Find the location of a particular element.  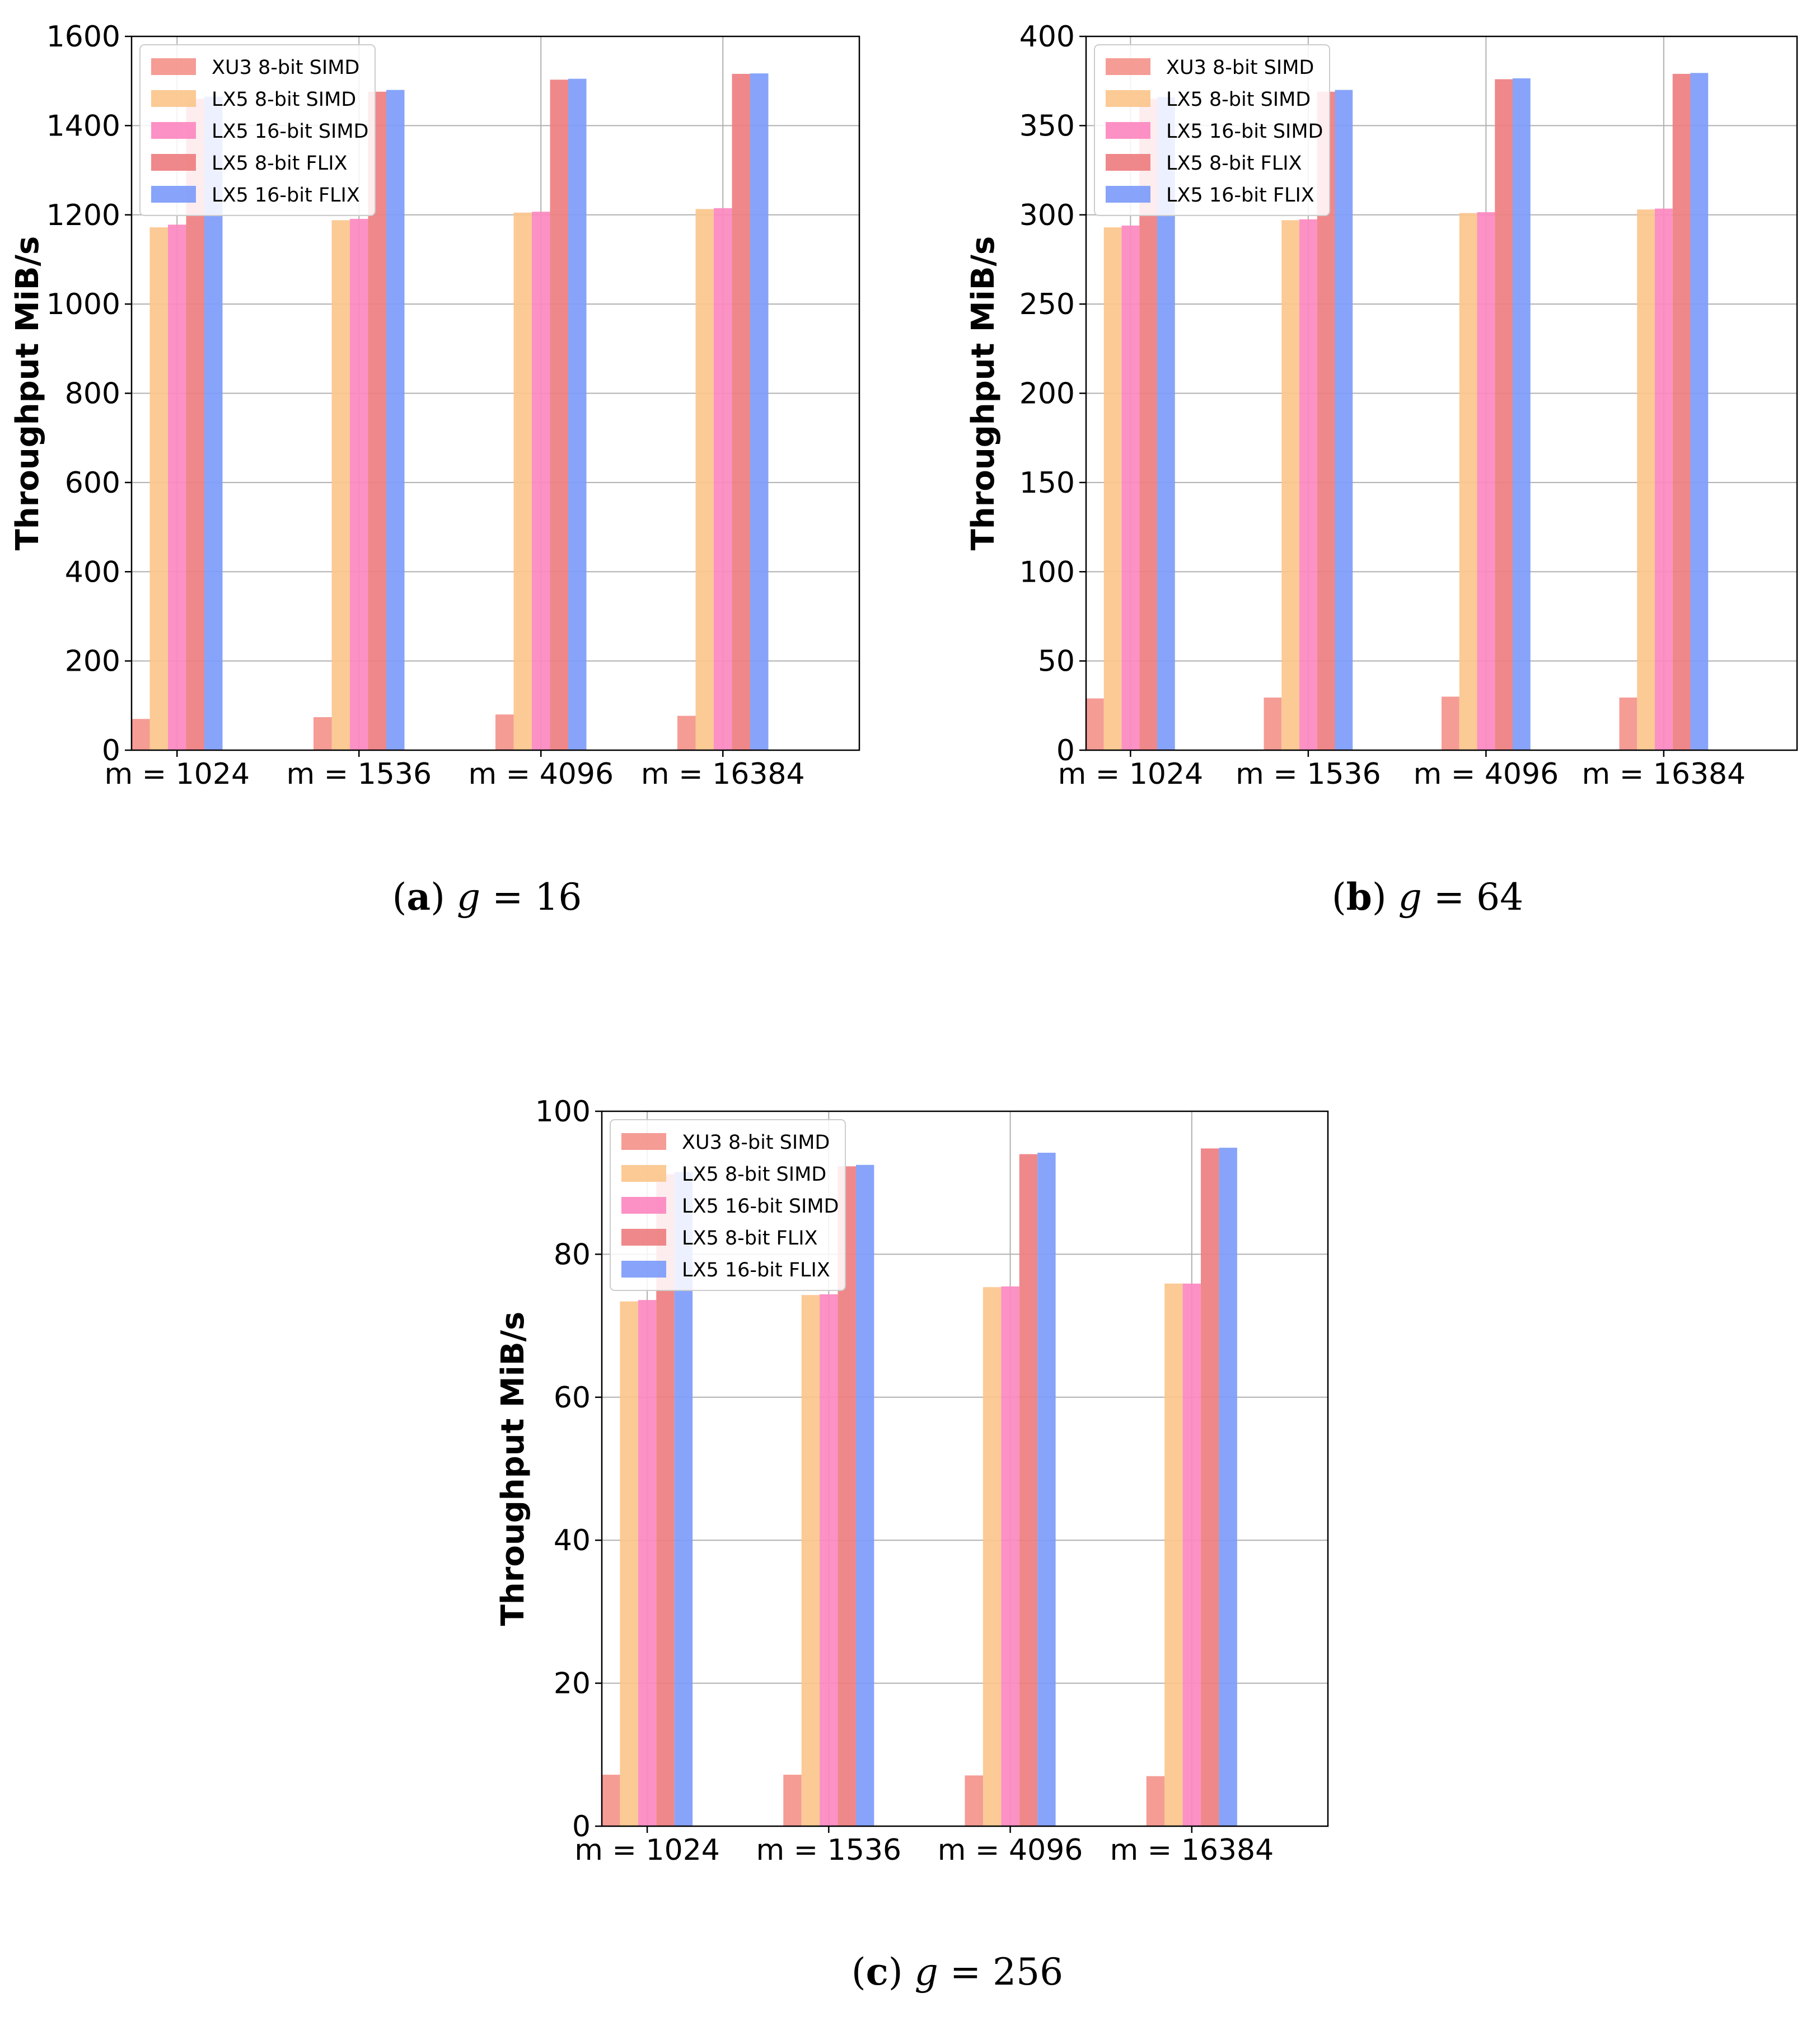

chart-c-legend-frame is located at coordinates (728, 1205).